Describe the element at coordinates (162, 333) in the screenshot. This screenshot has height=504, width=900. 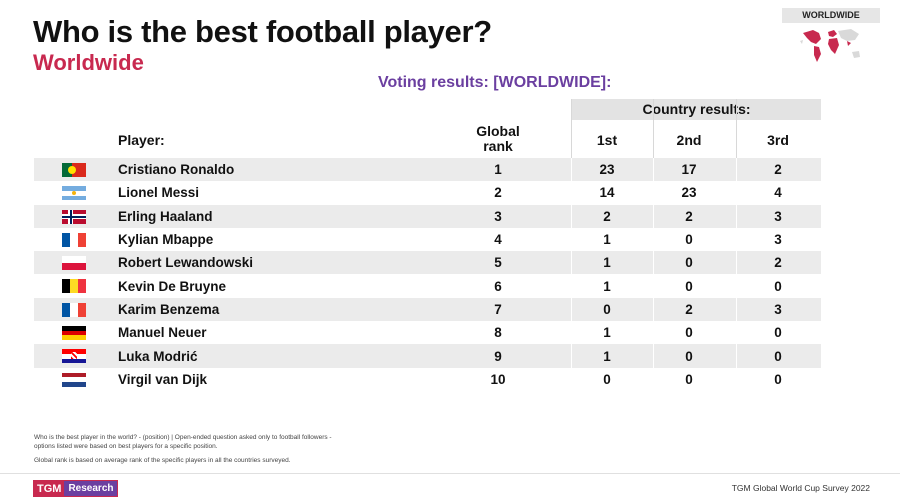
I see `player-name: Manuel Neuer` at that location.